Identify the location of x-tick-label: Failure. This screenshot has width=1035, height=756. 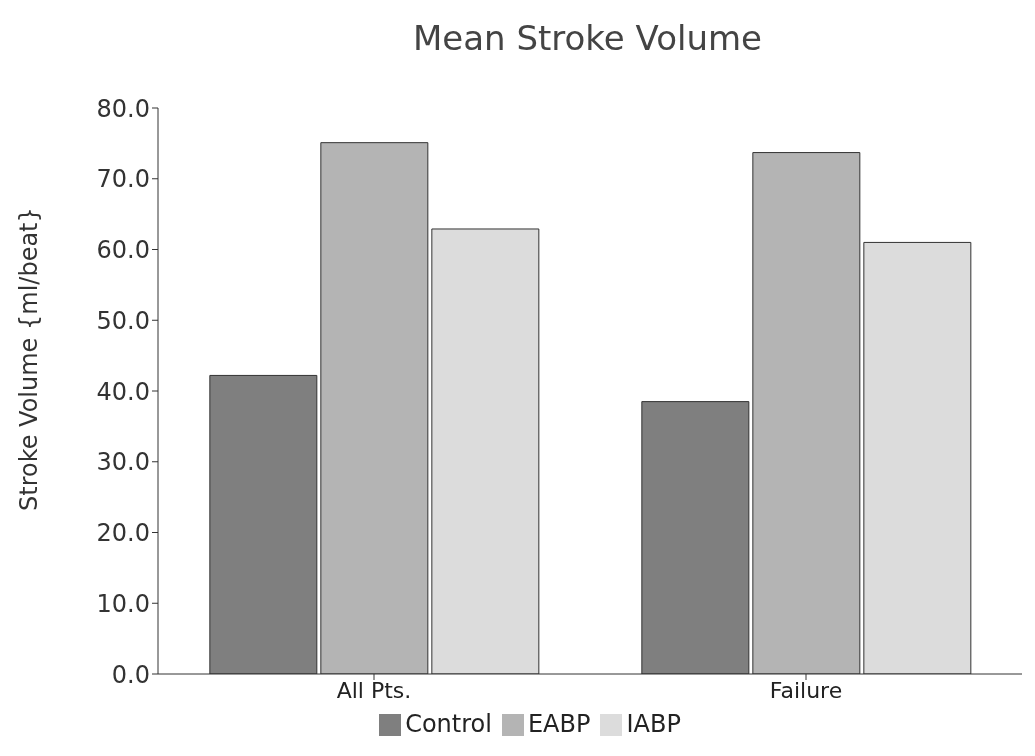
(806, 690).